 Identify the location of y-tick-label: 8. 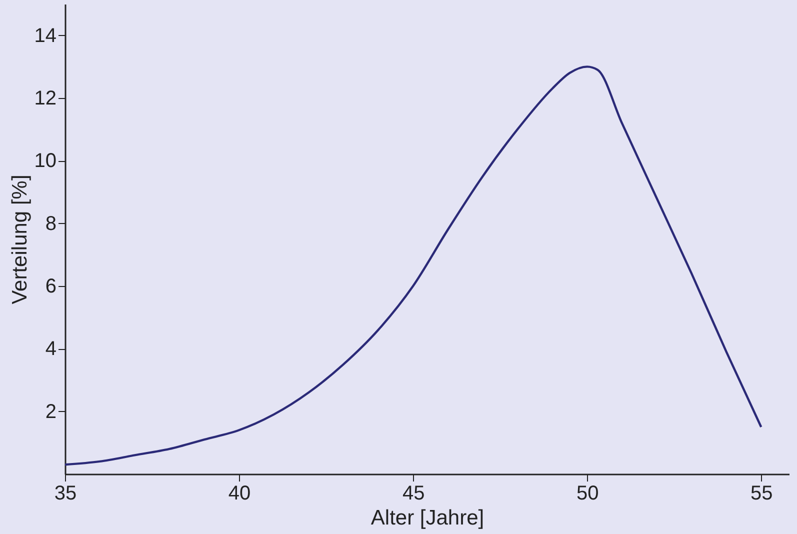
(50, 223).